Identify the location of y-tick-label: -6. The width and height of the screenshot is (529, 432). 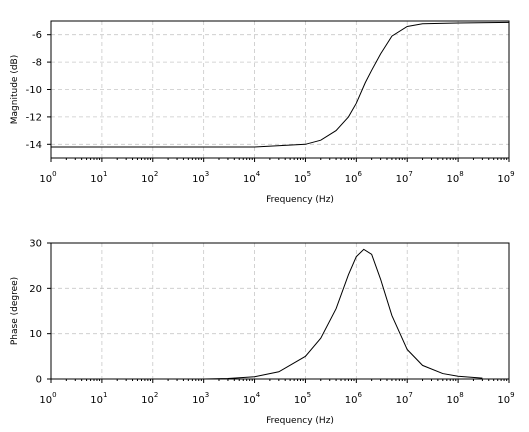
(37, 35).